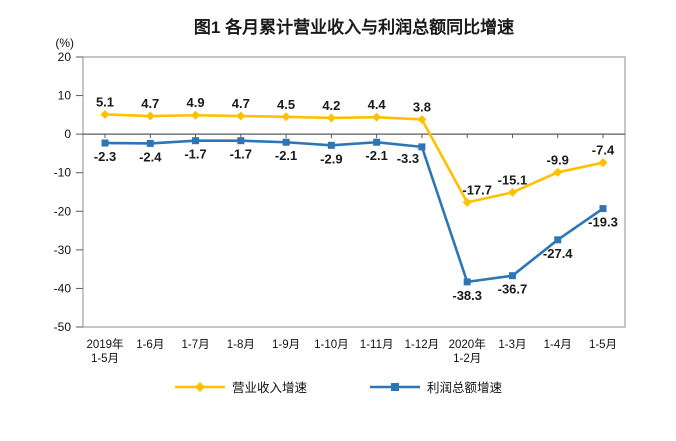  Describe the element at coordinates (477, 189) in the screenshot. I see `revenue-data-label: -17.7` at that location.